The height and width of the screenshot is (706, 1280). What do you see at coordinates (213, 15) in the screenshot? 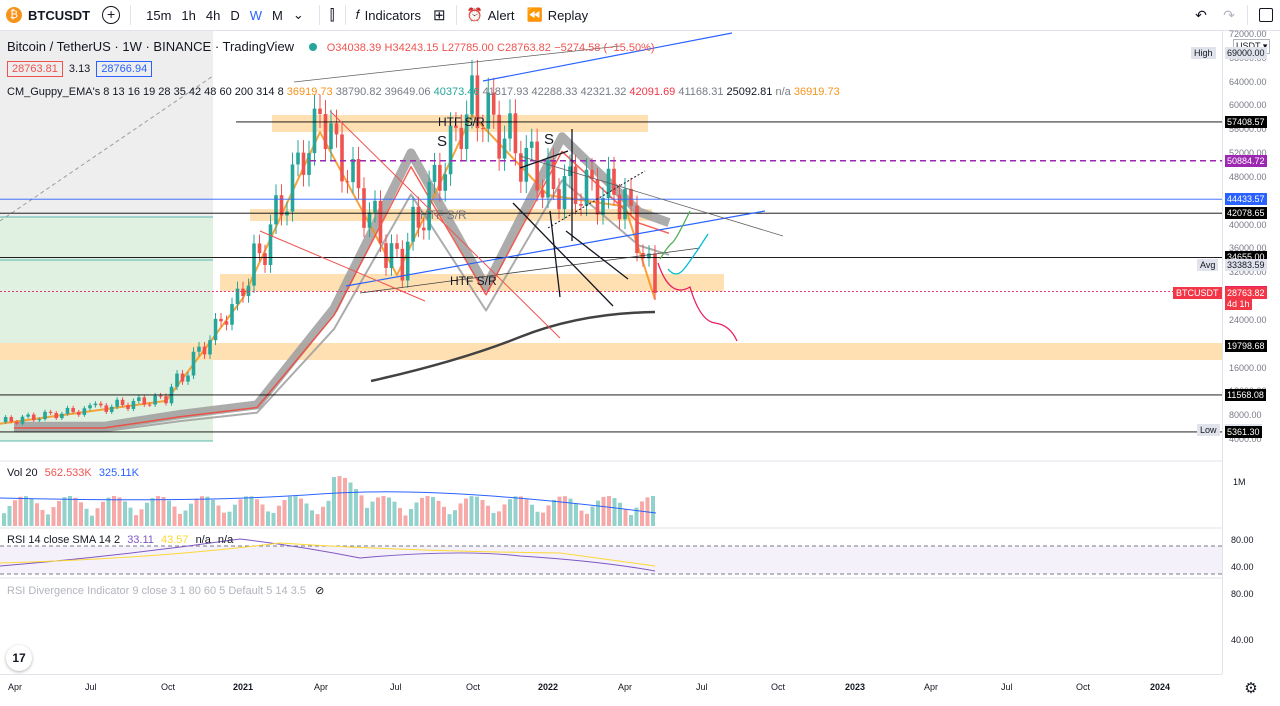
I see `timeframe-4h: 4h` at bounding box center [213, 15].